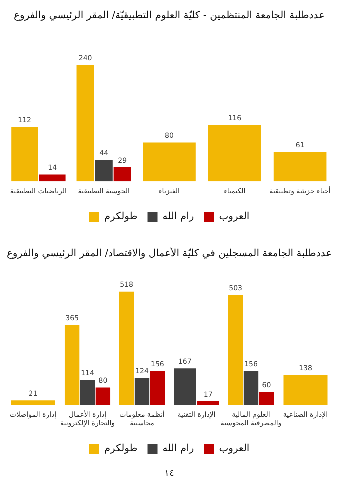 This screenshot has height=480, width=339. What do you see at coordinates (169, 253) in the screenshot?
I see `chart-title: عددطلبة الجامعة المسجلين في كليّة الأعمال والاقتصاد/ المقر الرئيسي والفروع` at bounding box center [169, 253].